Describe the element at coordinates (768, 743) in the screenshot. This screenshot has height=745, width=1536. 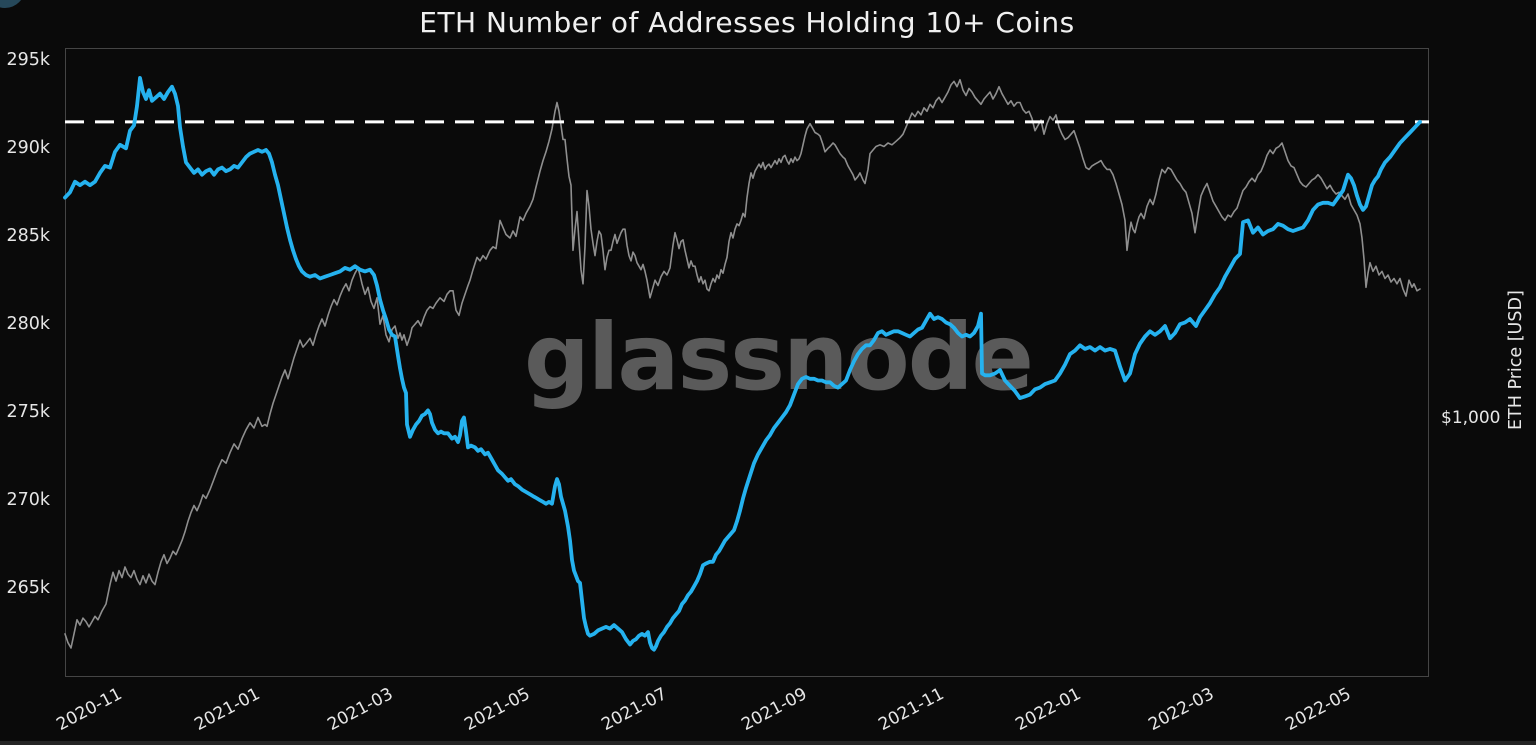
I see `bottom-edge-strip` at that location.